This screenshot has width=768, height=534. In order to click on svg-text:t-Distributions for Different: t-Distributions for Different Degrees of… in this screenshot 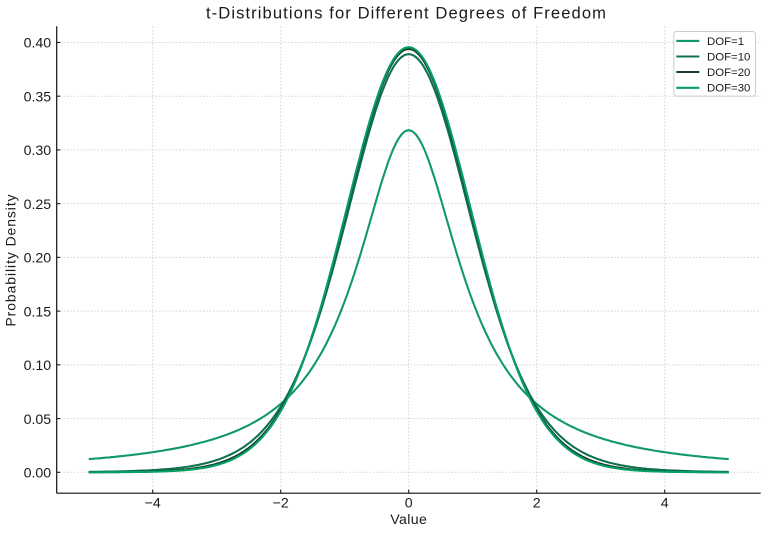, I will do `click(406, 12)`.